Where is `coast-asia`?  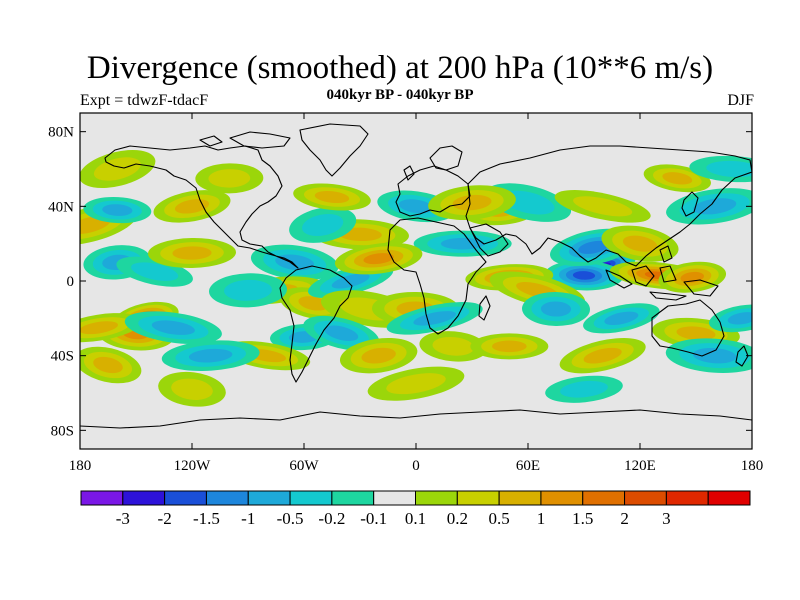 coast-asia is located at coordinates (608, 206).